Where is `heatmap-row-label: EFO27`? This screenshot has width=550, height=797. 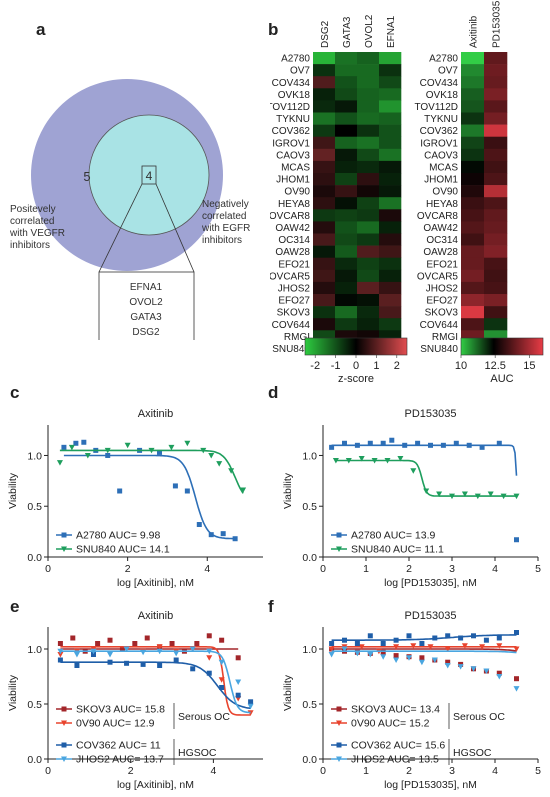 heatmap-row-label: EFO27 is located at coordinates (442, 301).